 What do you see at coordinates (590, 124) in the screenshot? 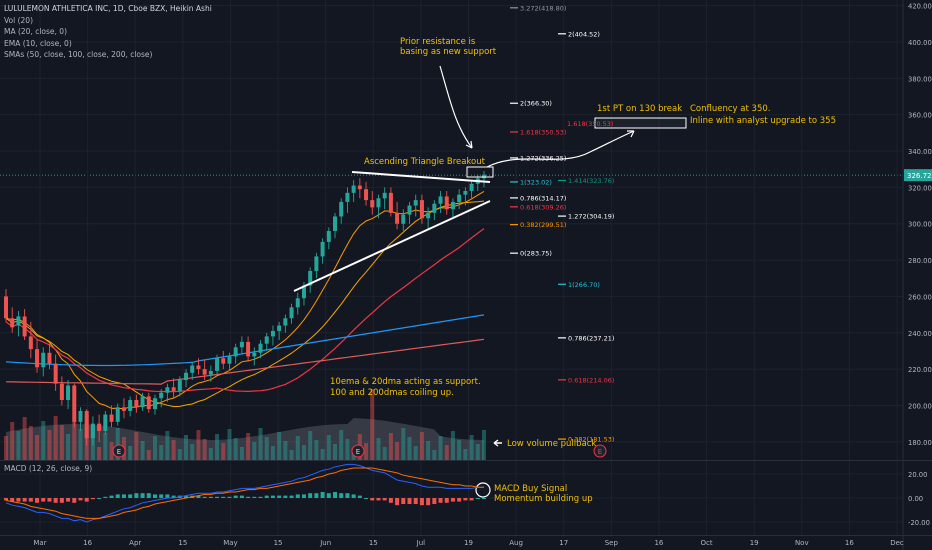
I see `pt-box-label: 1.618(350.53)` at bounding box center [590, 124].